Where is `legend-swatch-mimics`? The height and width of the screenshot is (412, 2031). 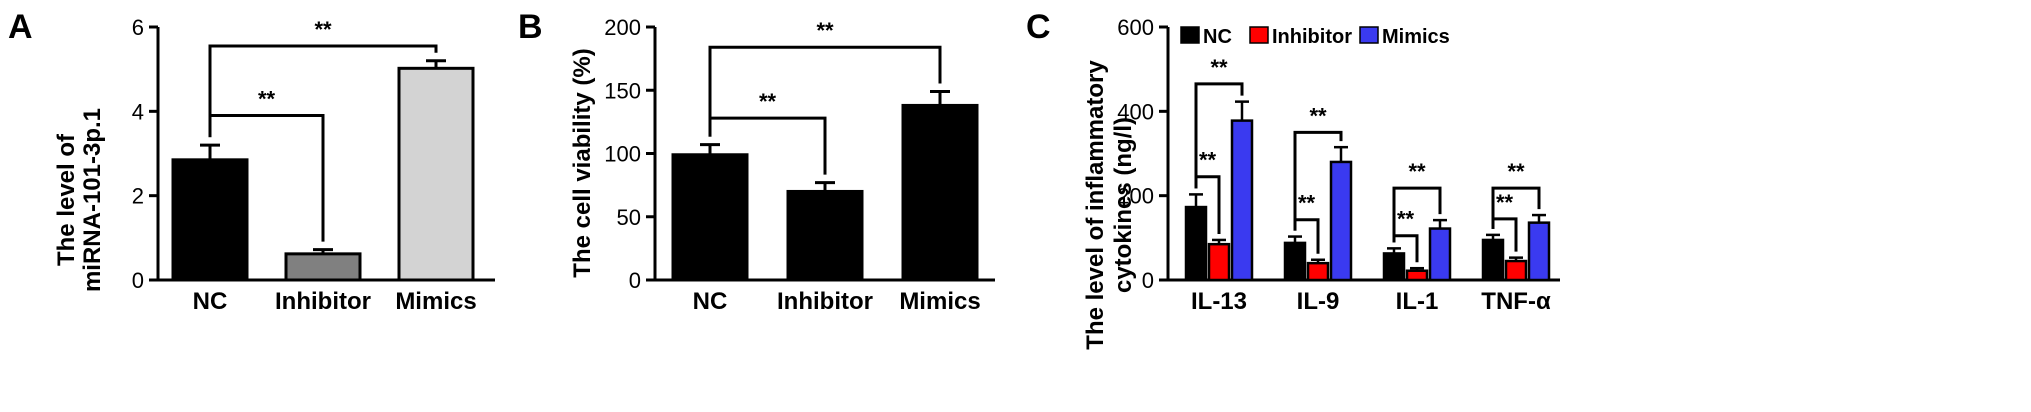
legend-swatch-mimics is located at coordinates (1369, 35).